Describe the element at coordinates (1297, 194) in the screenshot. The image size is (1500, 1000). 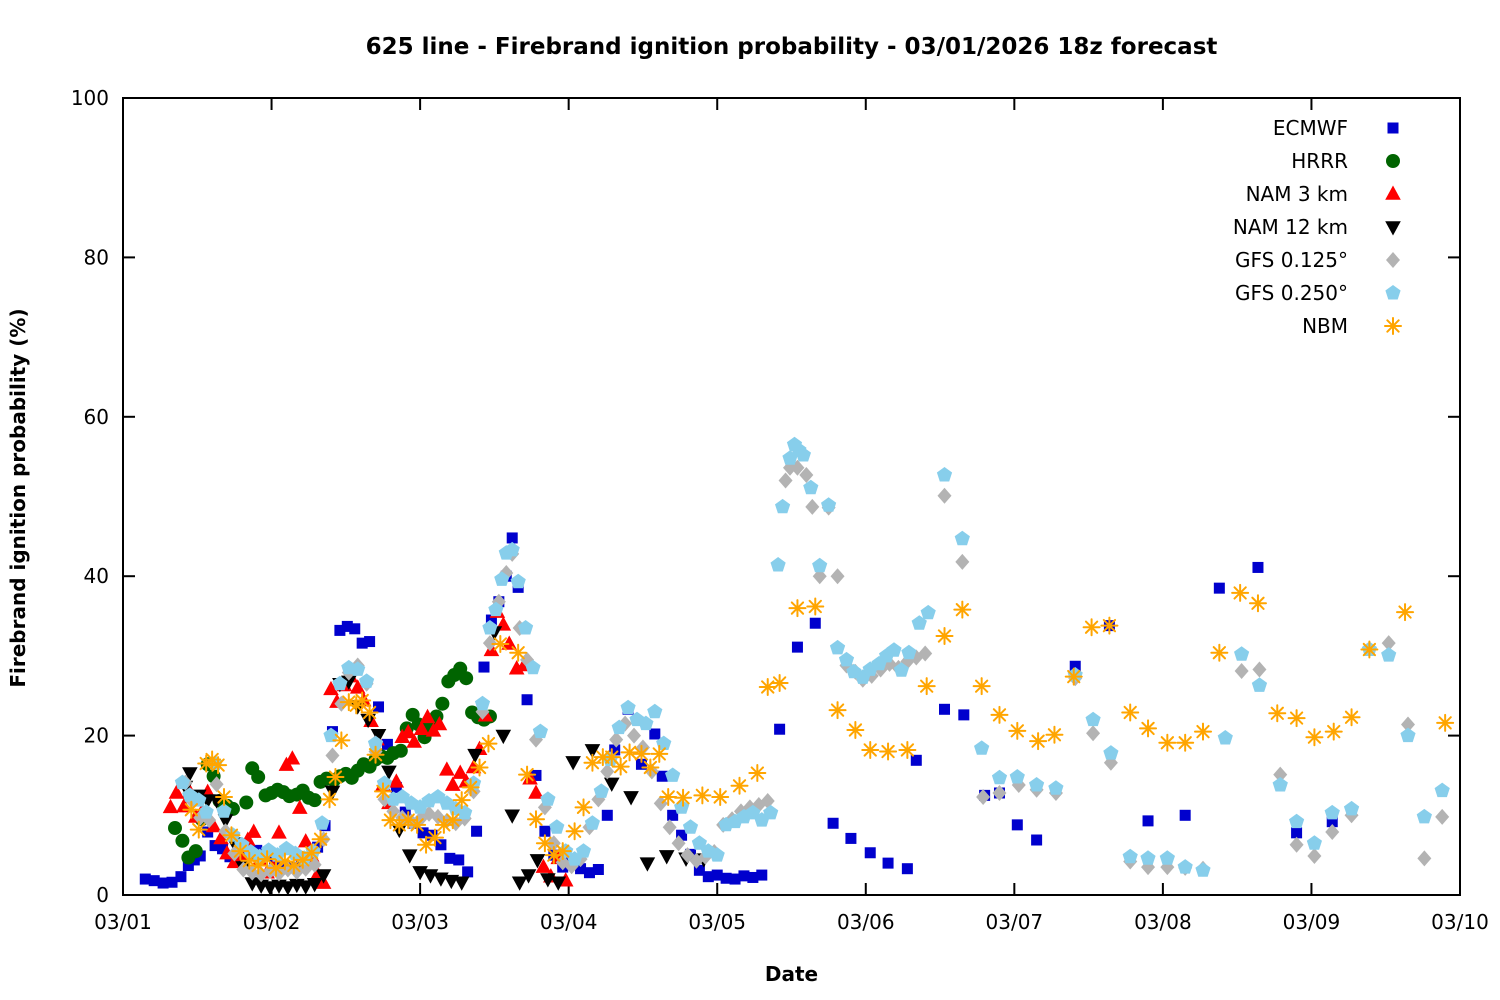
I see `legend-label: NAM 3 km` at that location.